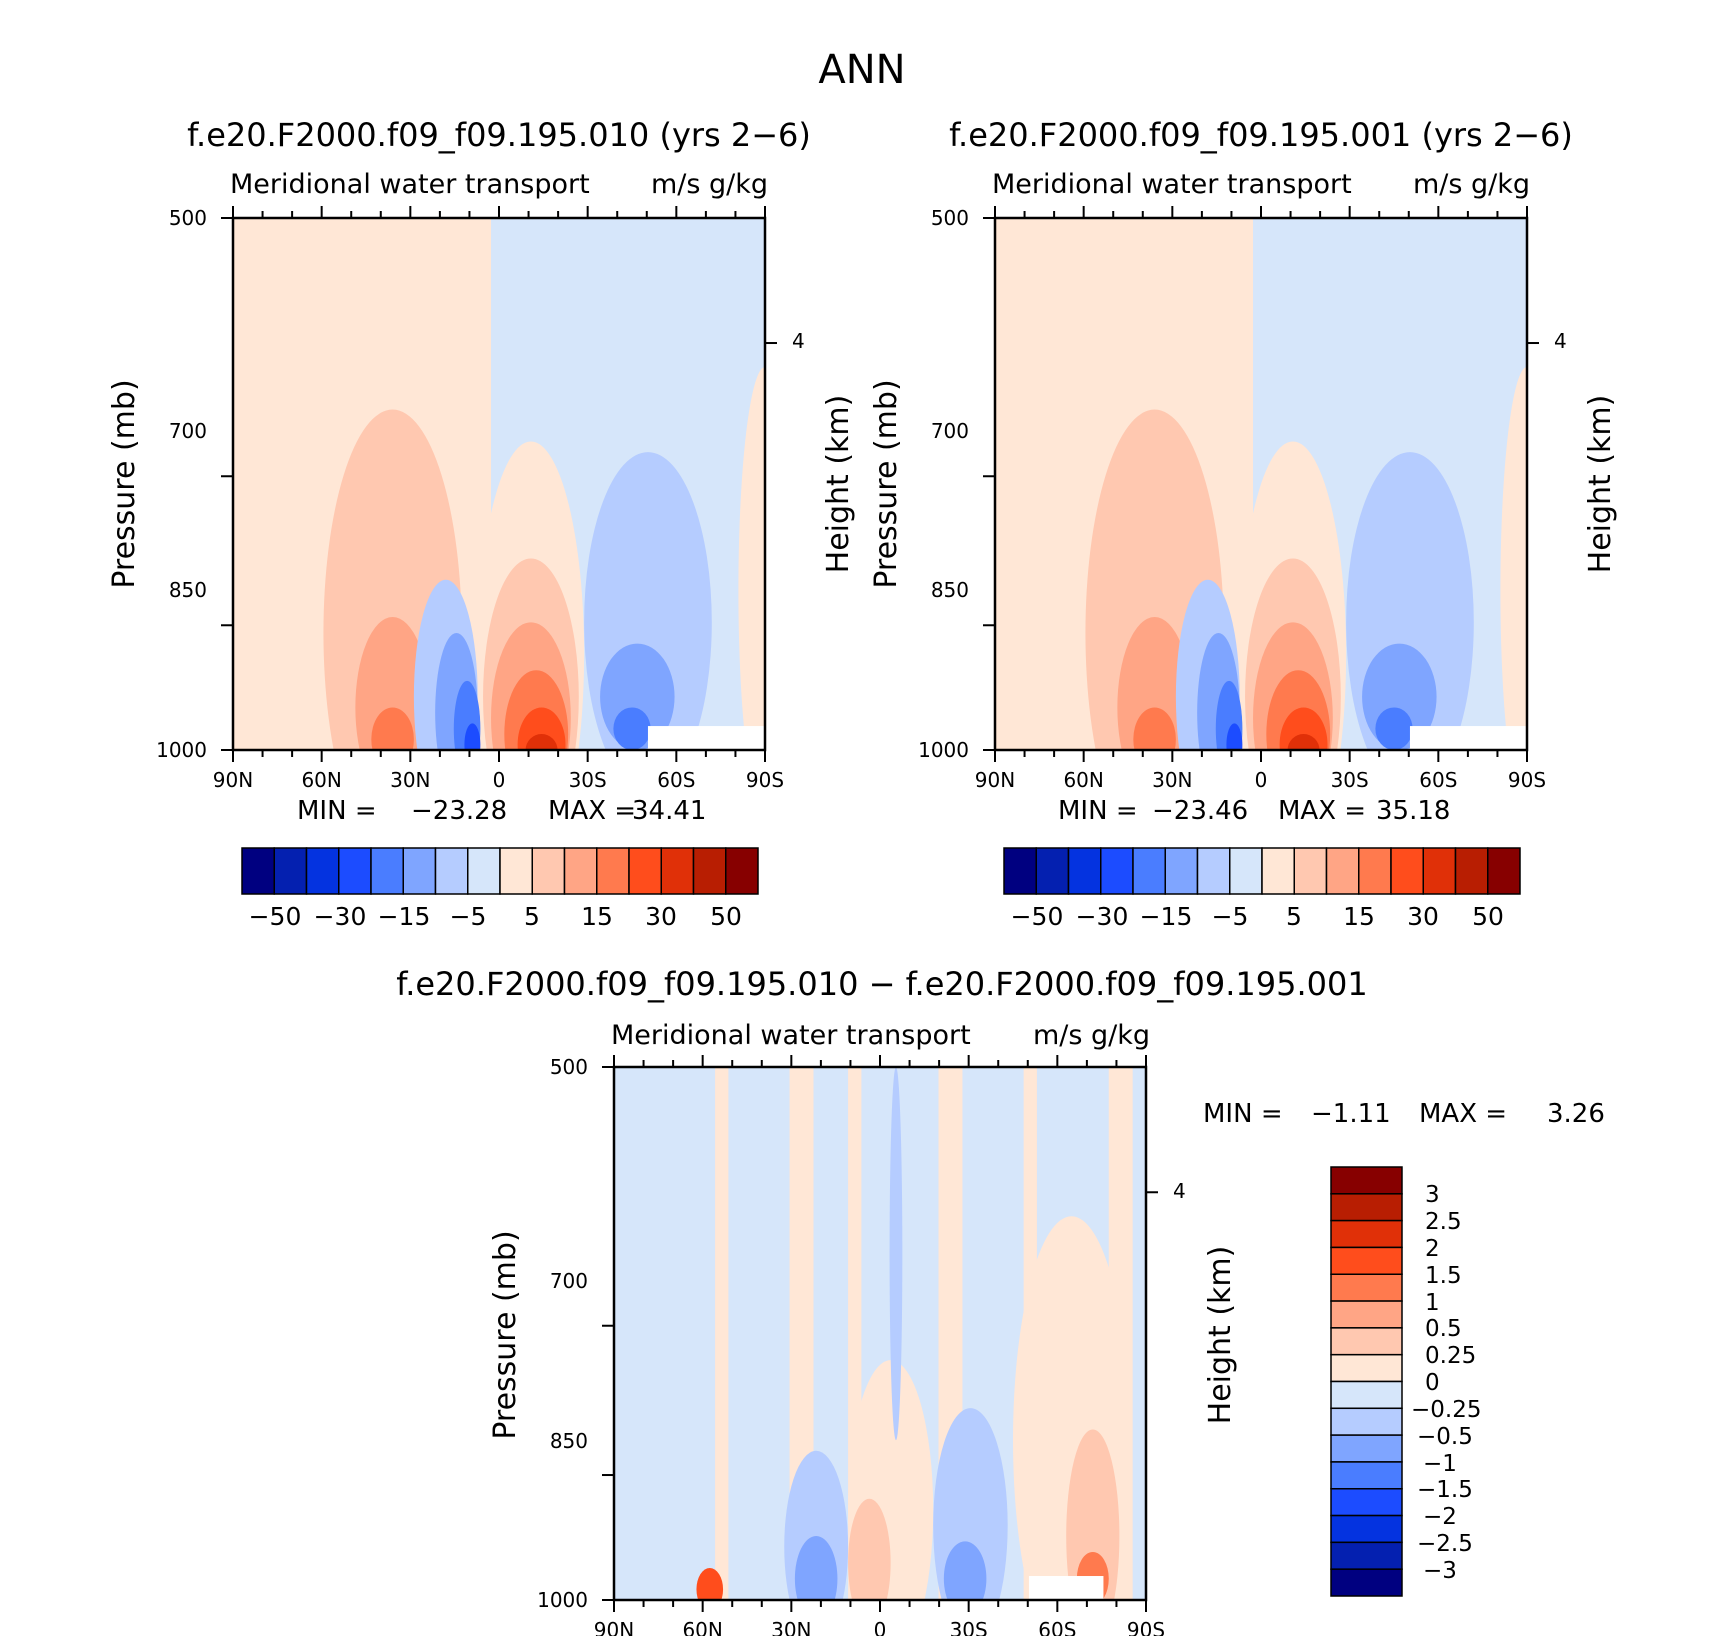  What do you see at coordinates (1098, 811) in the screenshot?
I see `min-label-right: MIN =` at bounding box center [1098, 811].